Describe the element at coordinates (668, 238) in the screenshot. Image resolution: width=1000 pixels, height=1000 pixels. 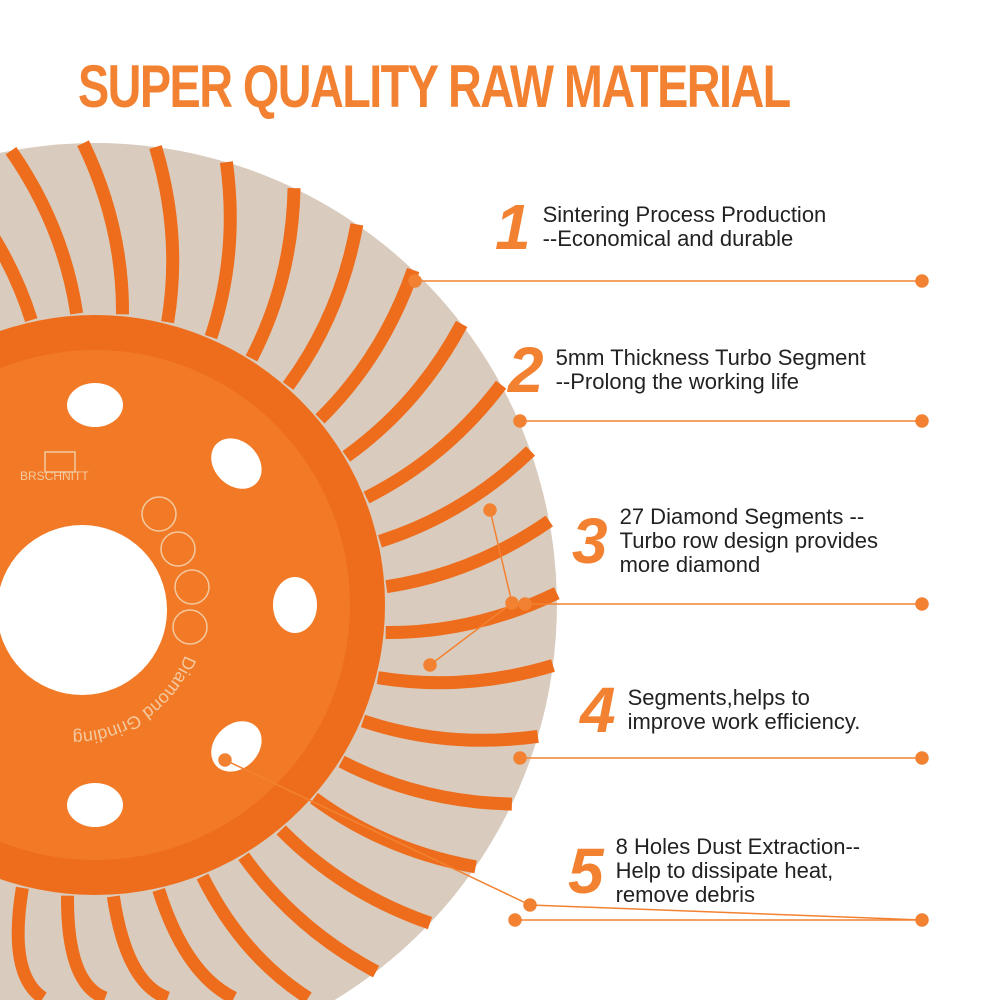
I see `feature-line: --Economical and durable` at that location.